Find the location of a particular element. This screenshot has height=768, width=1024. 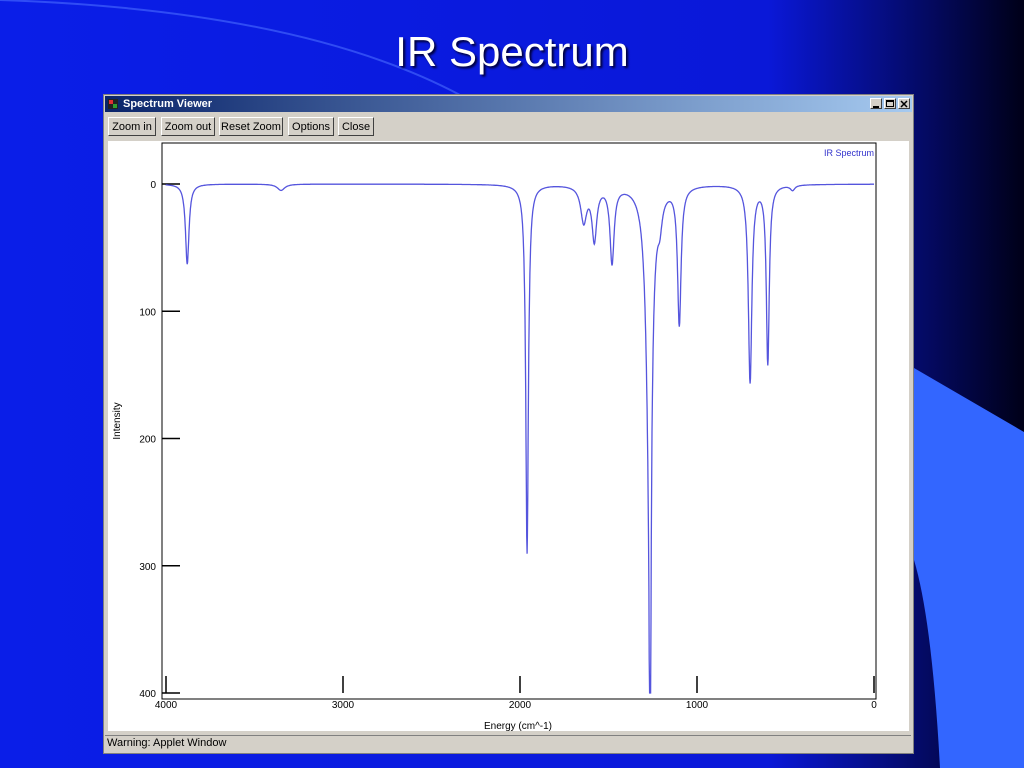

x-tick-label: 3000 is located at coordinates (343, 705).